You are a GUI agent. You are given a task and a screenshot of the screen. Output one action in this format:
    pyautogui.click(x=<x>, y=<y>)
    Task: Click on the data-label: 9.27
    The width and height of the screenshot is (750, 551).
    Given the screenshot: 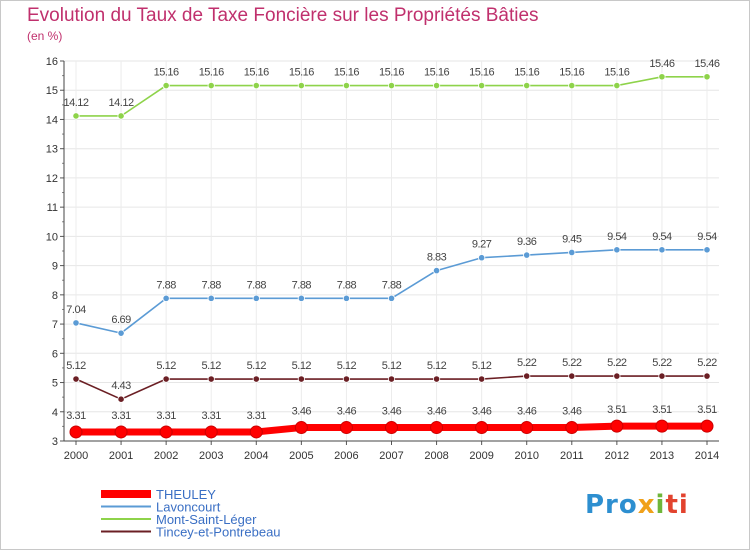 What is the action you would take?
    pyautogui.click(x=482, y=245)
    